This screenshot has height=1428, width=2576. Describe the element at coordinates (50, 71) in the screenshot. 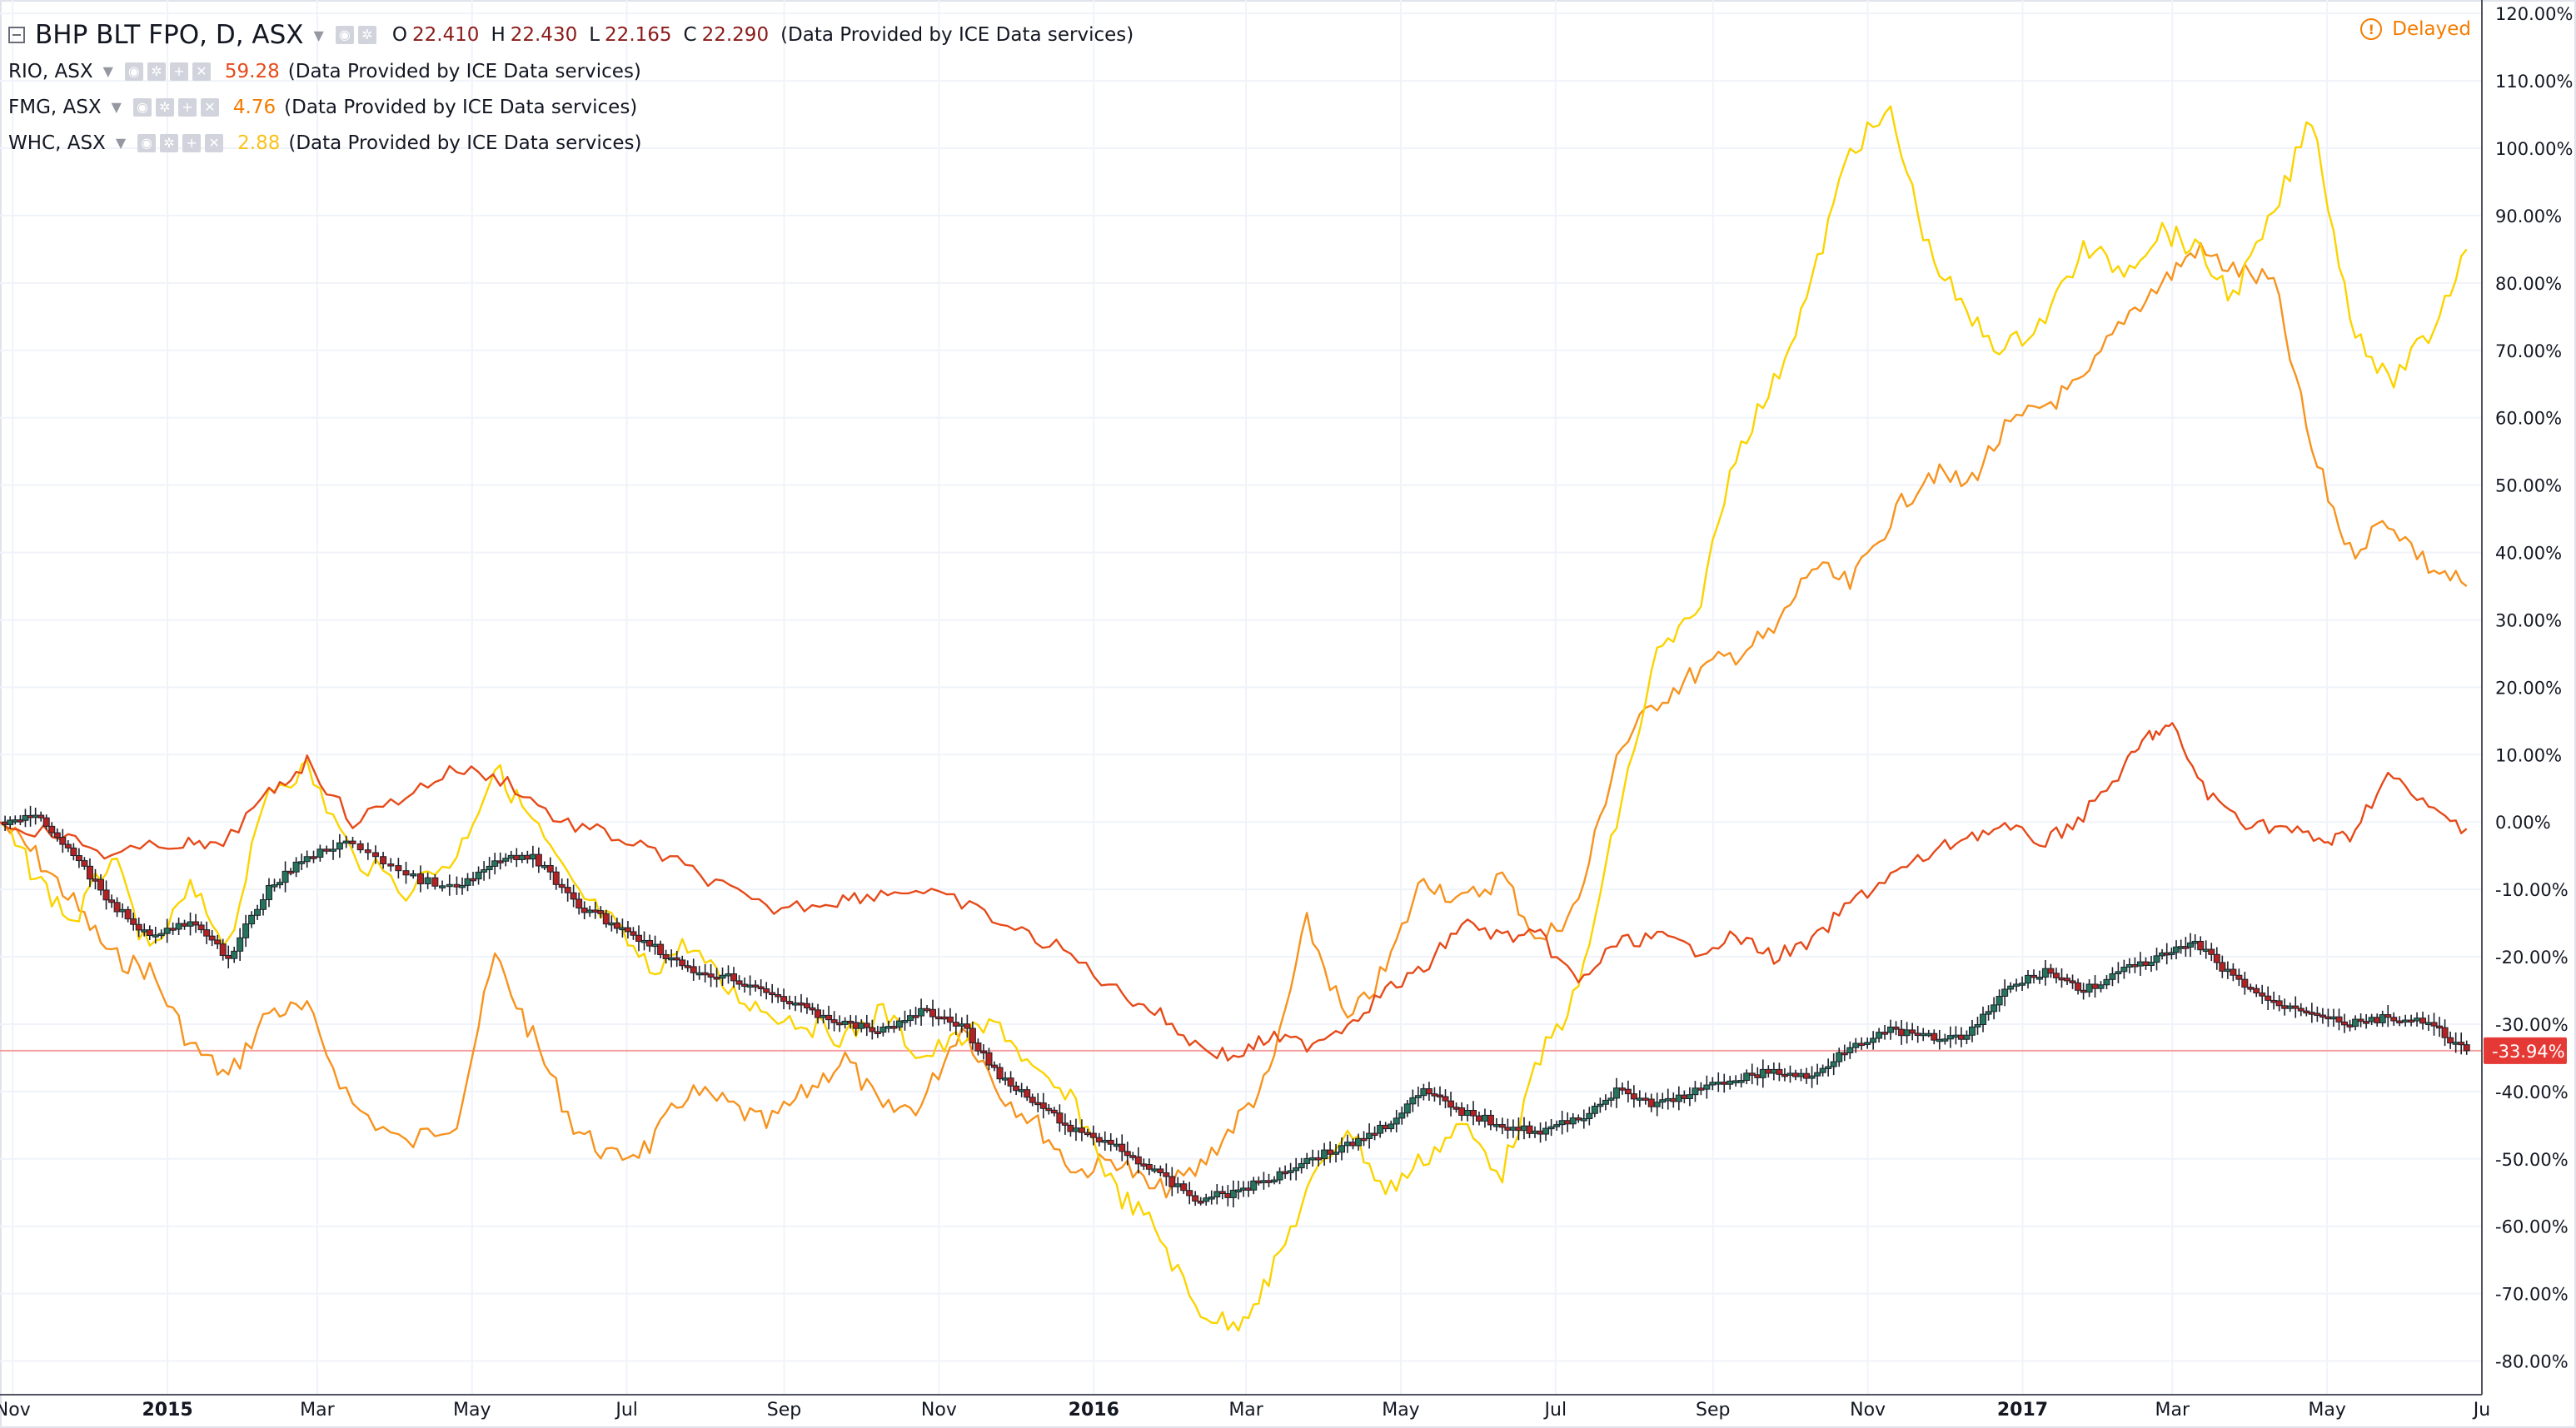

I see `legend-symbol: RIO, ASX` at that location.